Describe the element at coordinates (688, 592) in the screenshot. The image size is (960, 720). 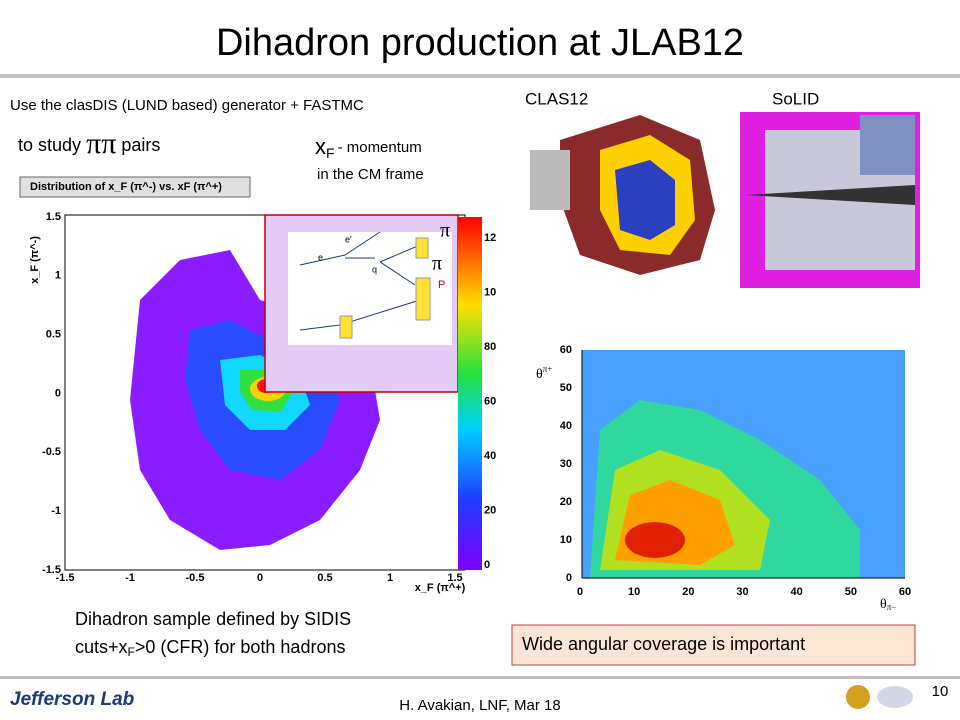
I see `x-tick-label: 20` at that location.